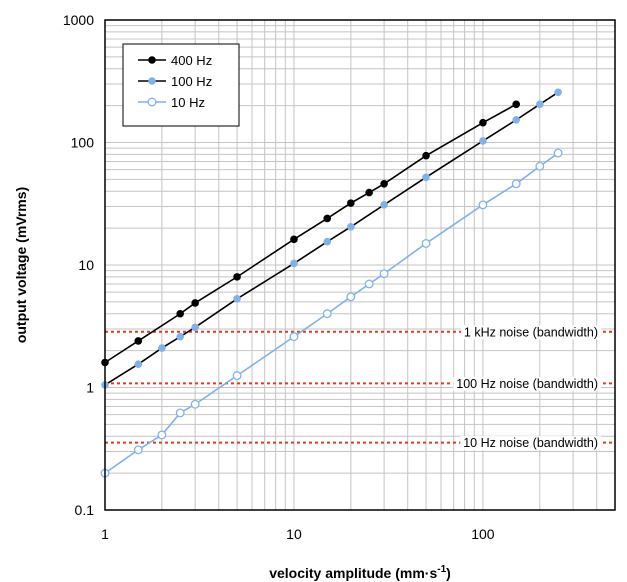 The height and width of the screenshot is (582, 627). I want to click on y-axis-title: output voltage (mVrms), so click(21, 265).